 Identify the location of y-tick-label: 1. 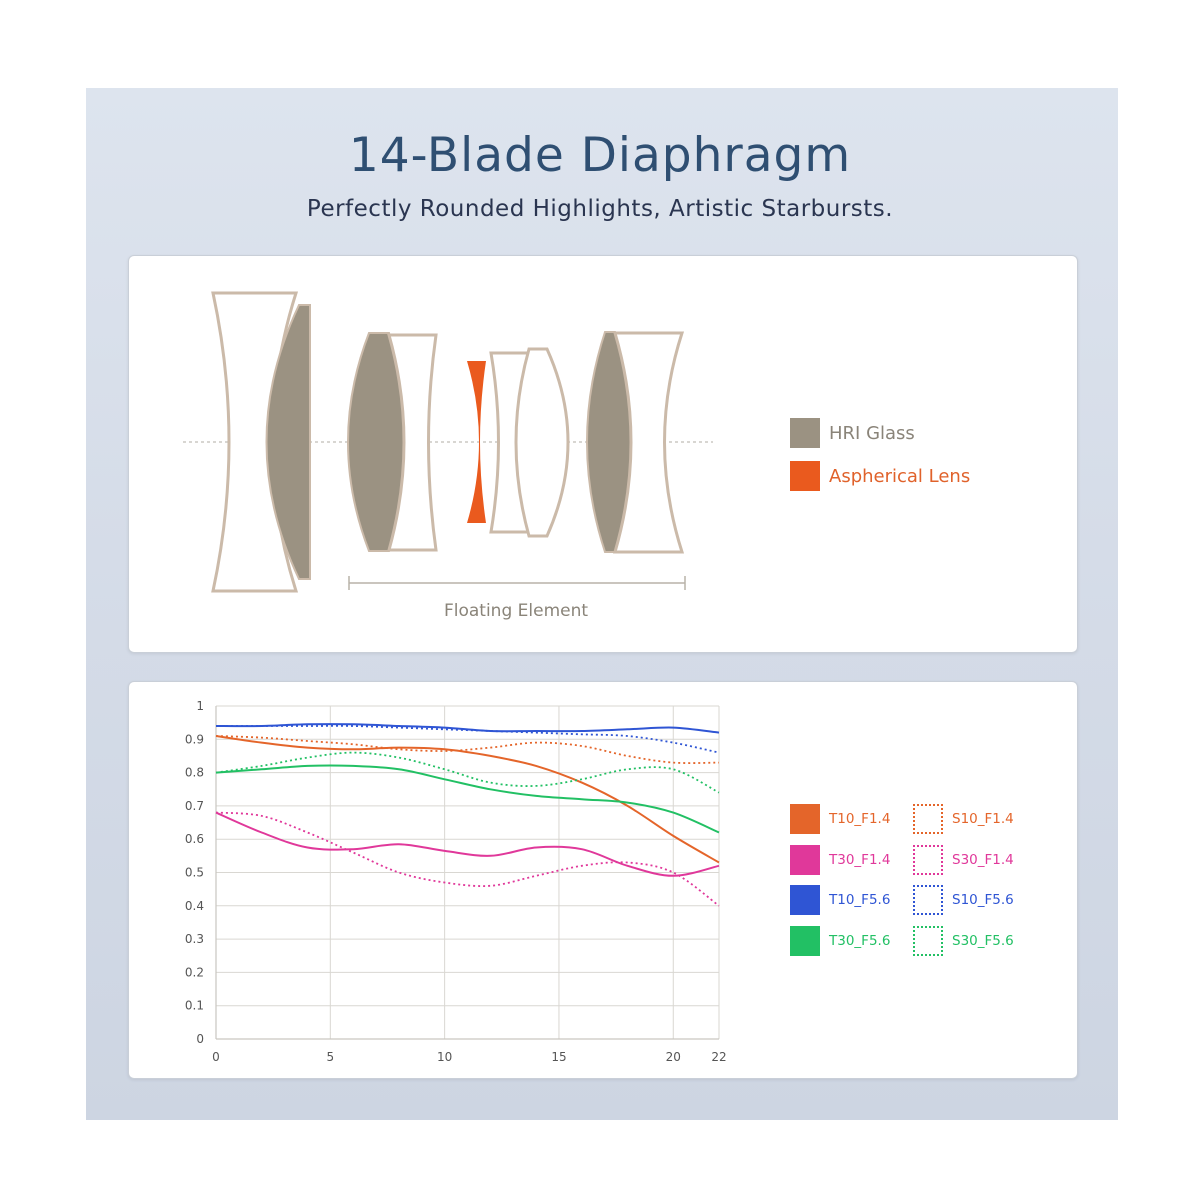
(200, 706).